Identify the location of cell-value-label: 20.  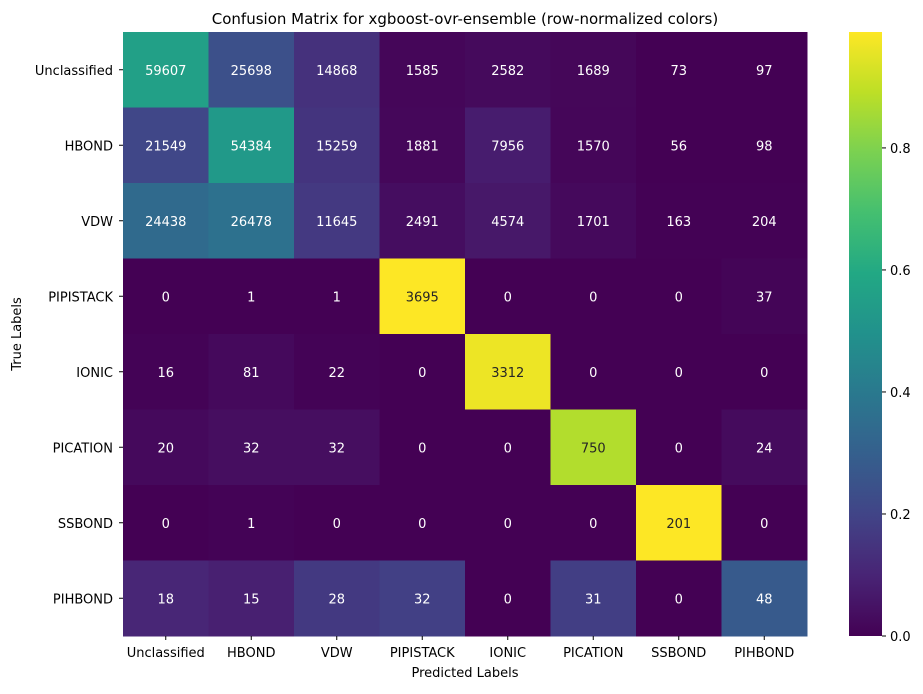
(165, 448).